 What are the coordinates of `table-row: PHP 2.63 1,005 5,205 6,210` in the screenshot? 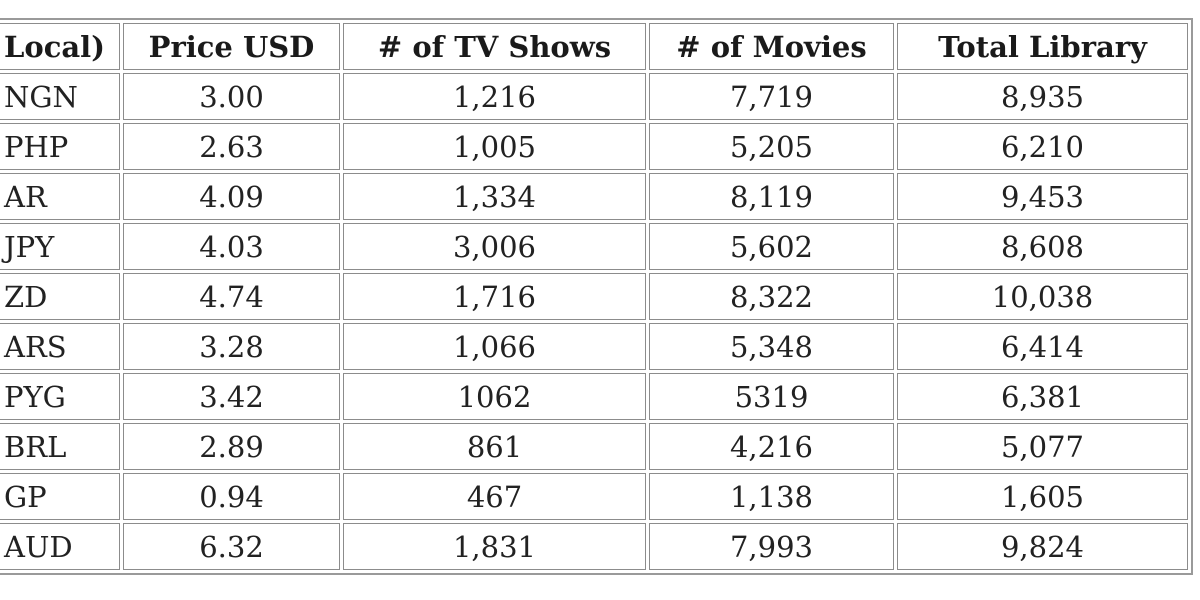 It's located at (594, 146).